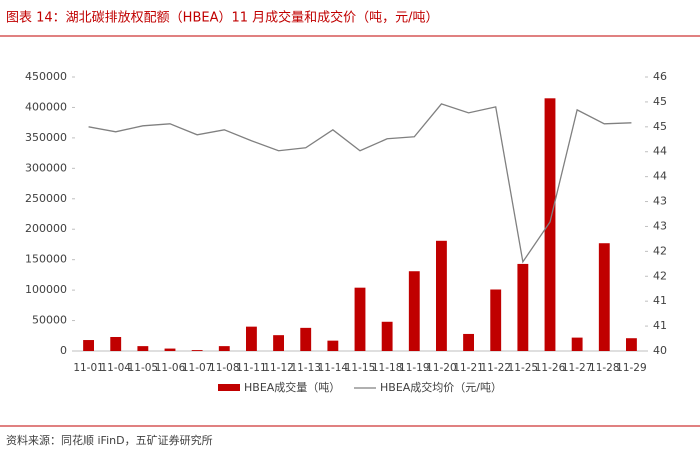 This screenshot has width=700, height=459. What do you see at coordinates (660, 76) in the screenshot?
I see `y2-tick-label: 46` at bounding box center [660, 76].